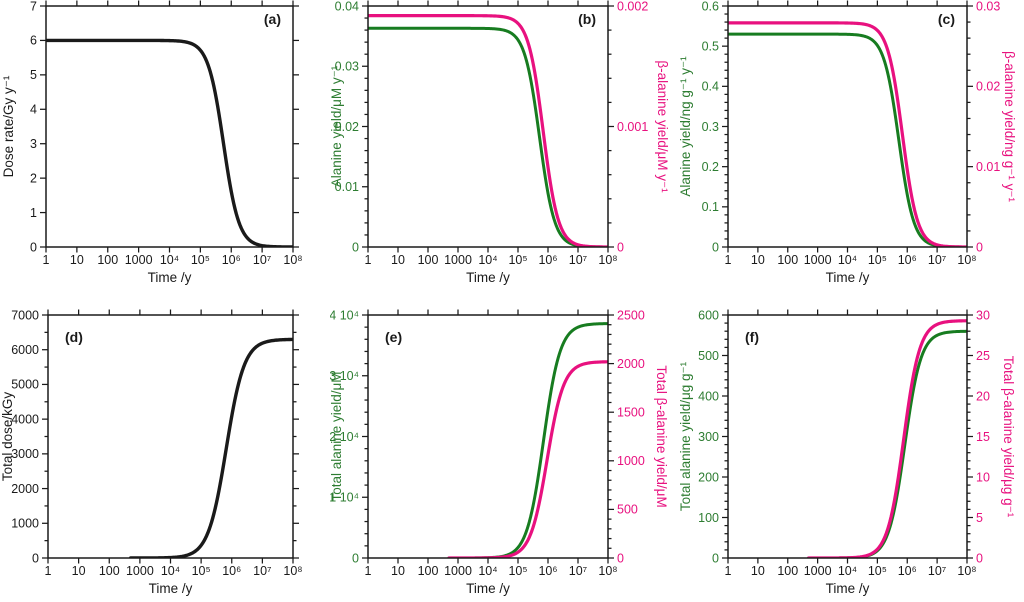 This screenshot has height=602, width=1024. I want to click on y-tick-label-left: 200, so click(708, 477).